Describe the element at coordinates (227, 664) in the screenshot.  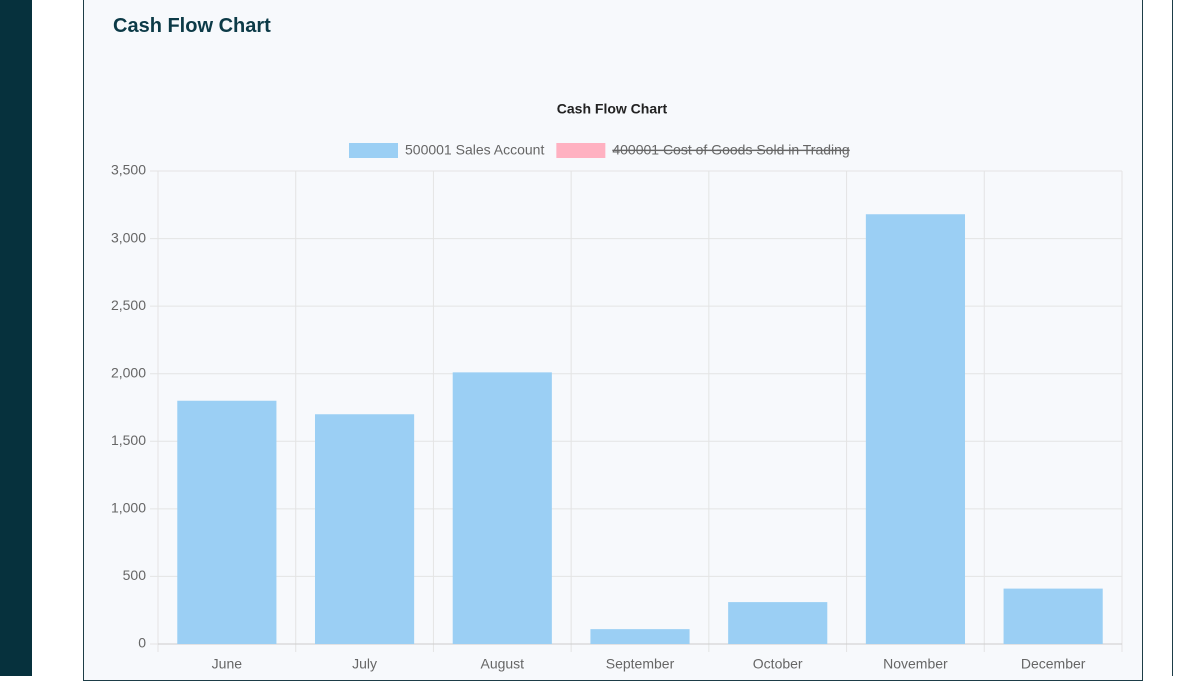
I see `x-tick-label: June` at that location.